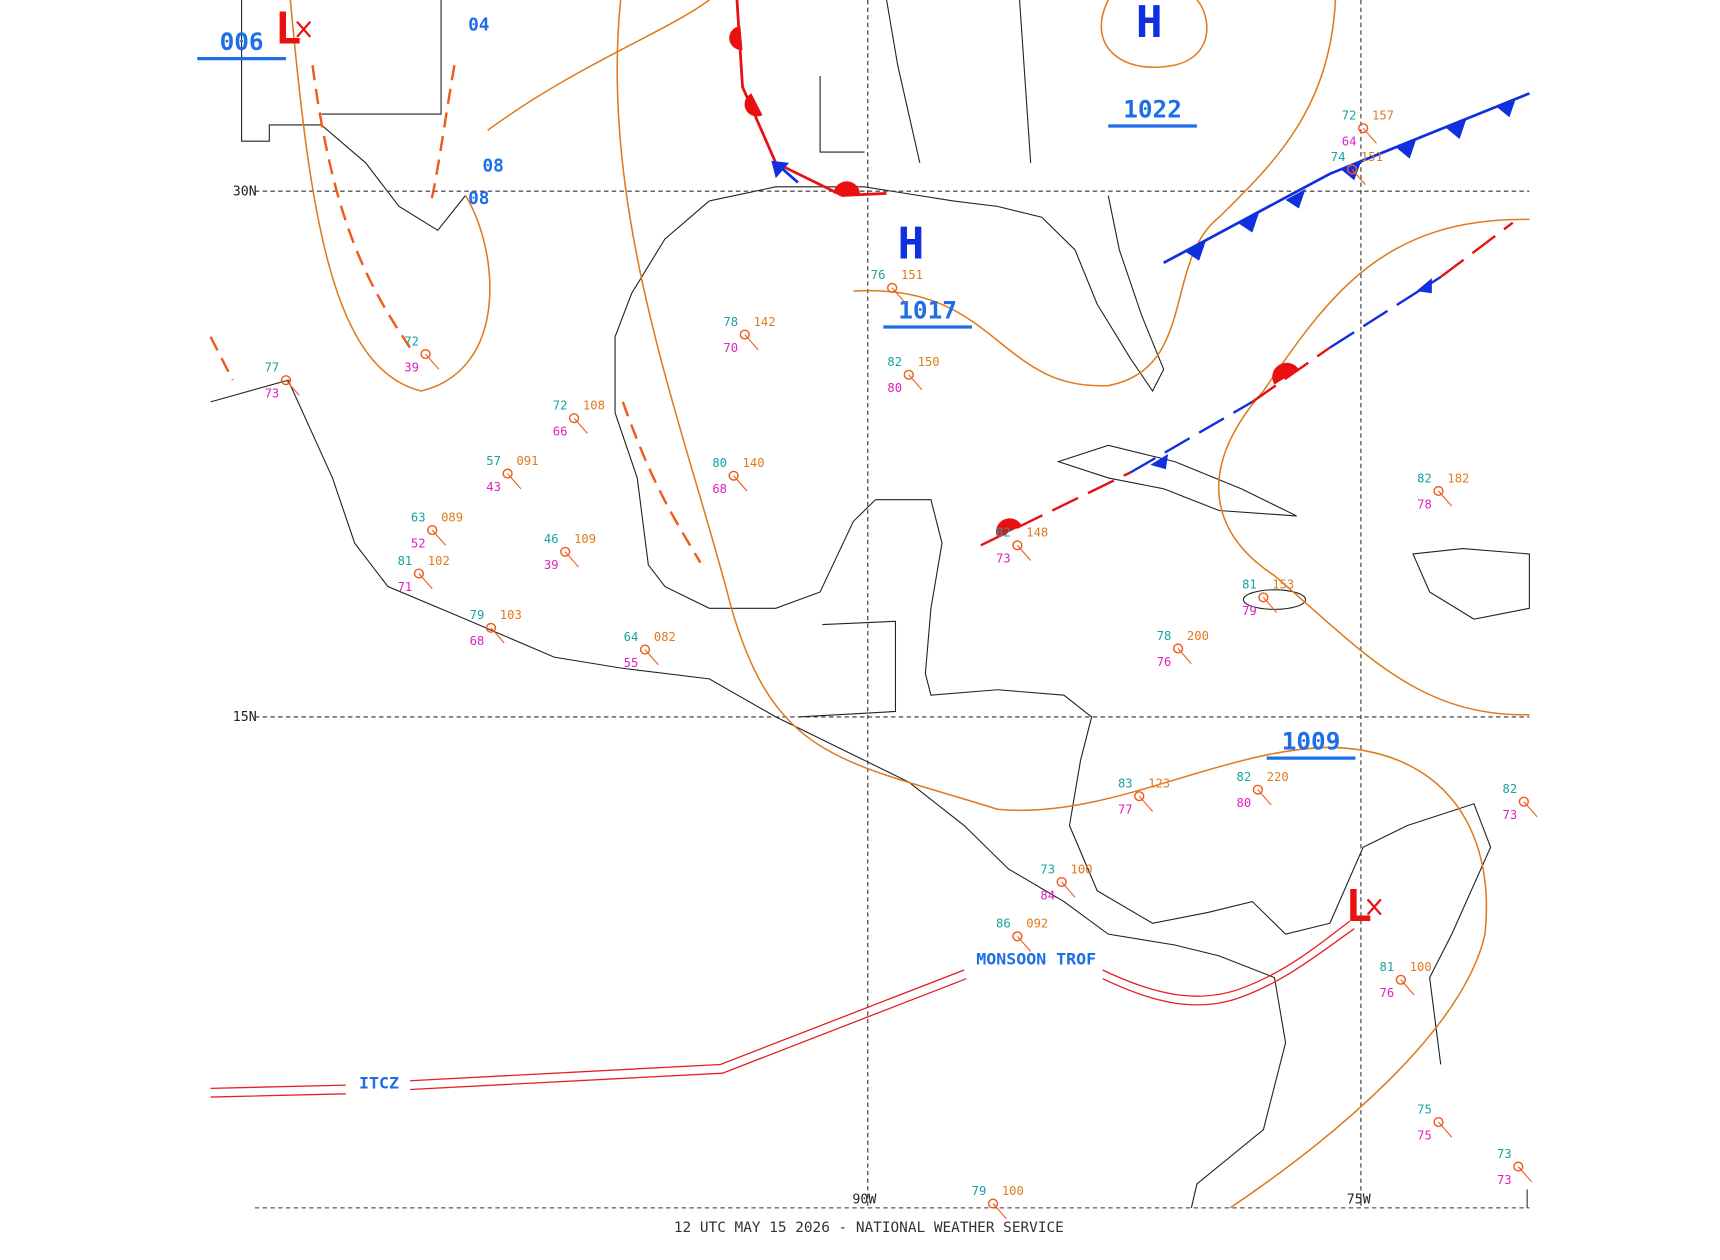 This screenshot has height=1260, width=1720. What do you see at coordinates (937, 289) in the screenshot?
I see `gulf-coast` at bounding box center [937, 289].